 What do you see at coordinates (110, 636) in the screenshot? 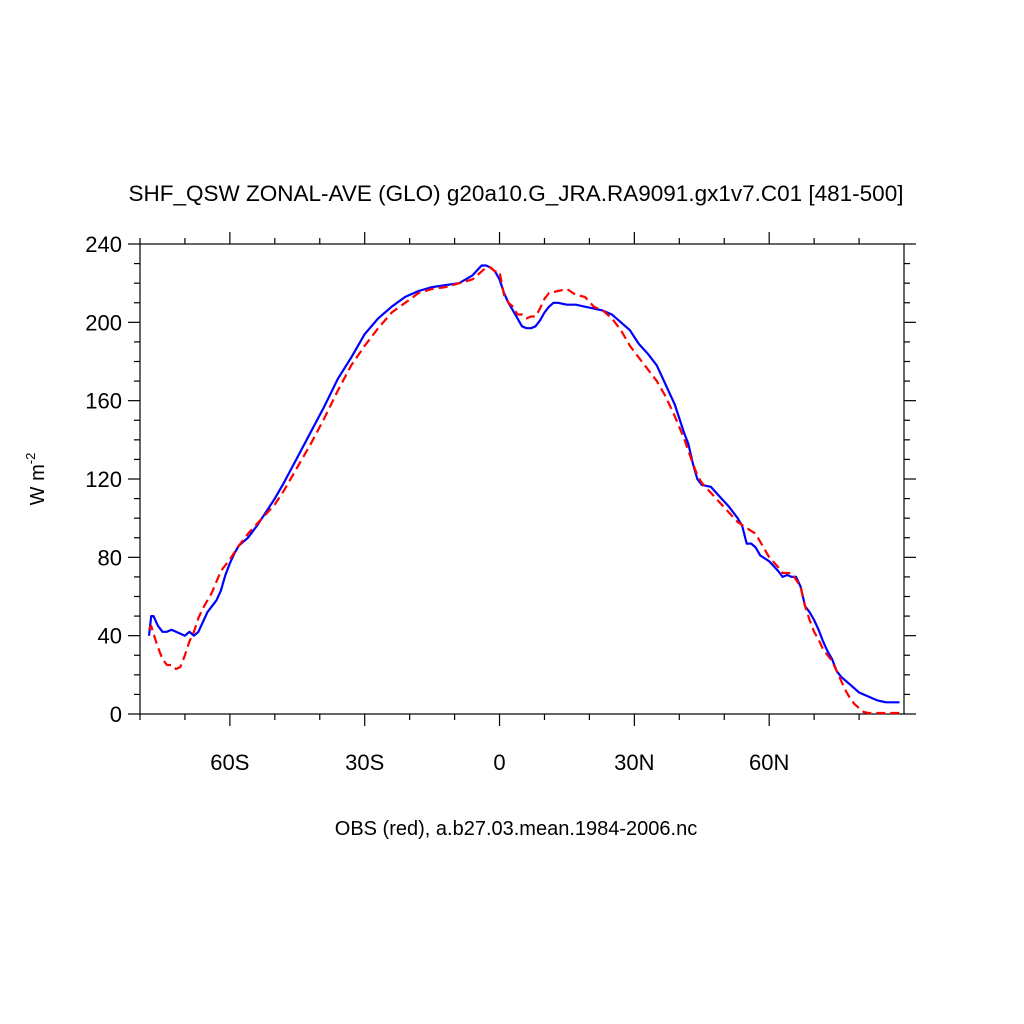
I see `y-tick-label: 40` at bounding box center [110, 636].